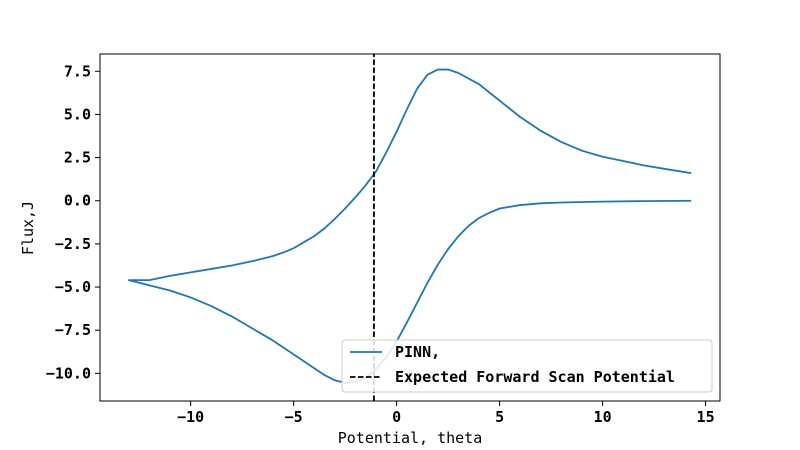 This screenshot has width=800, height=450. I want to click on legend-frame, so click(527, 366).